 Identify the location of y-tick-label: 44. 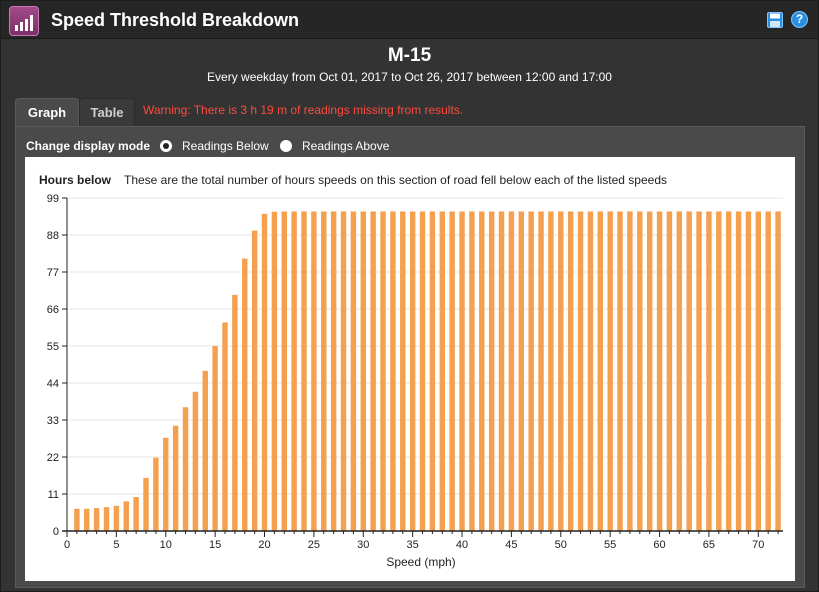
(53, 384).